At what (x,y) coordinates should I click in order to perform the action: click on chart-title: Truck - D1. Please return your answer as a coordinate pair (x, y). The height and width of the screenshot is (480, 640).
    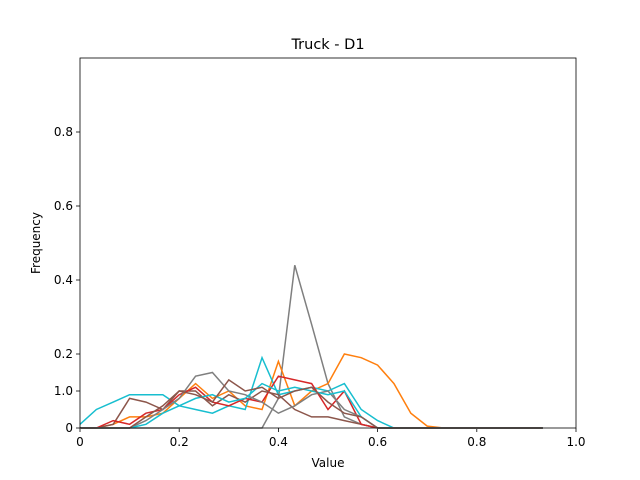
    Looking at the image, I should click on (327, 45).